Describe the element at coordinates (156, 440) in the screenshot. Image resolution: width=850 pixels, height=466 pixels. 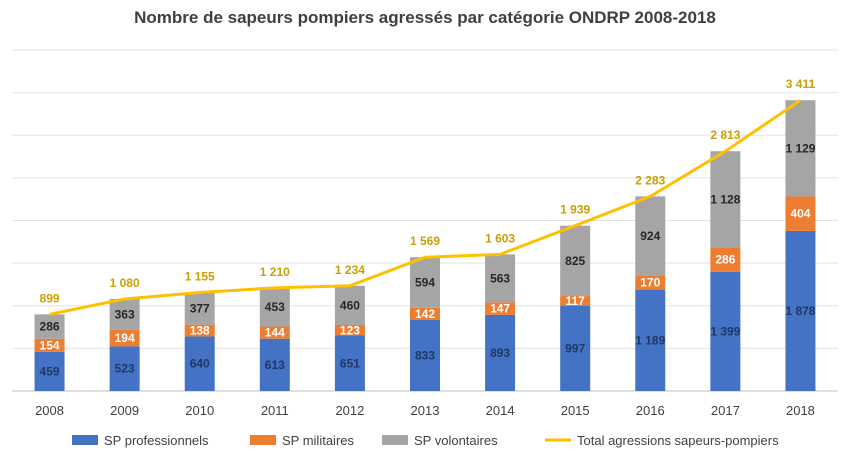
I see `legend-label: SP professionnels` at that location.